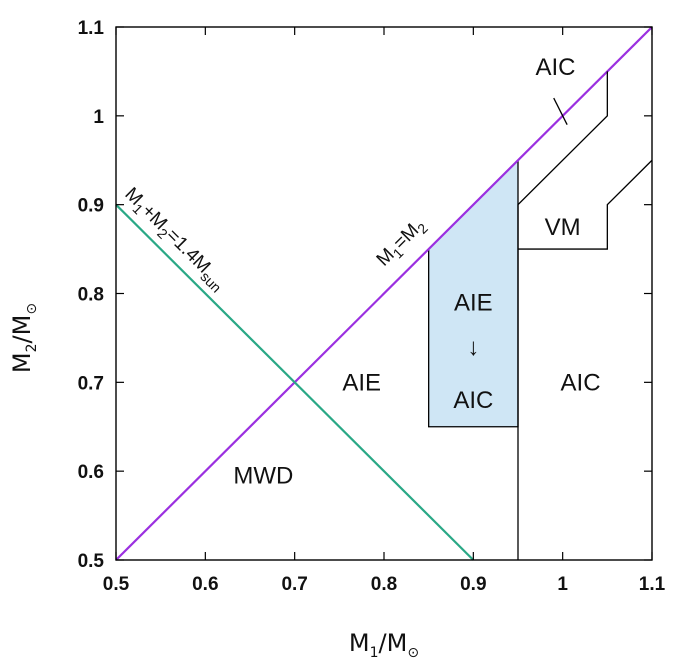  Describe the element at coordinates (91, 472) in the screenshot. I see `y-tick-label: 0.6` at that location.